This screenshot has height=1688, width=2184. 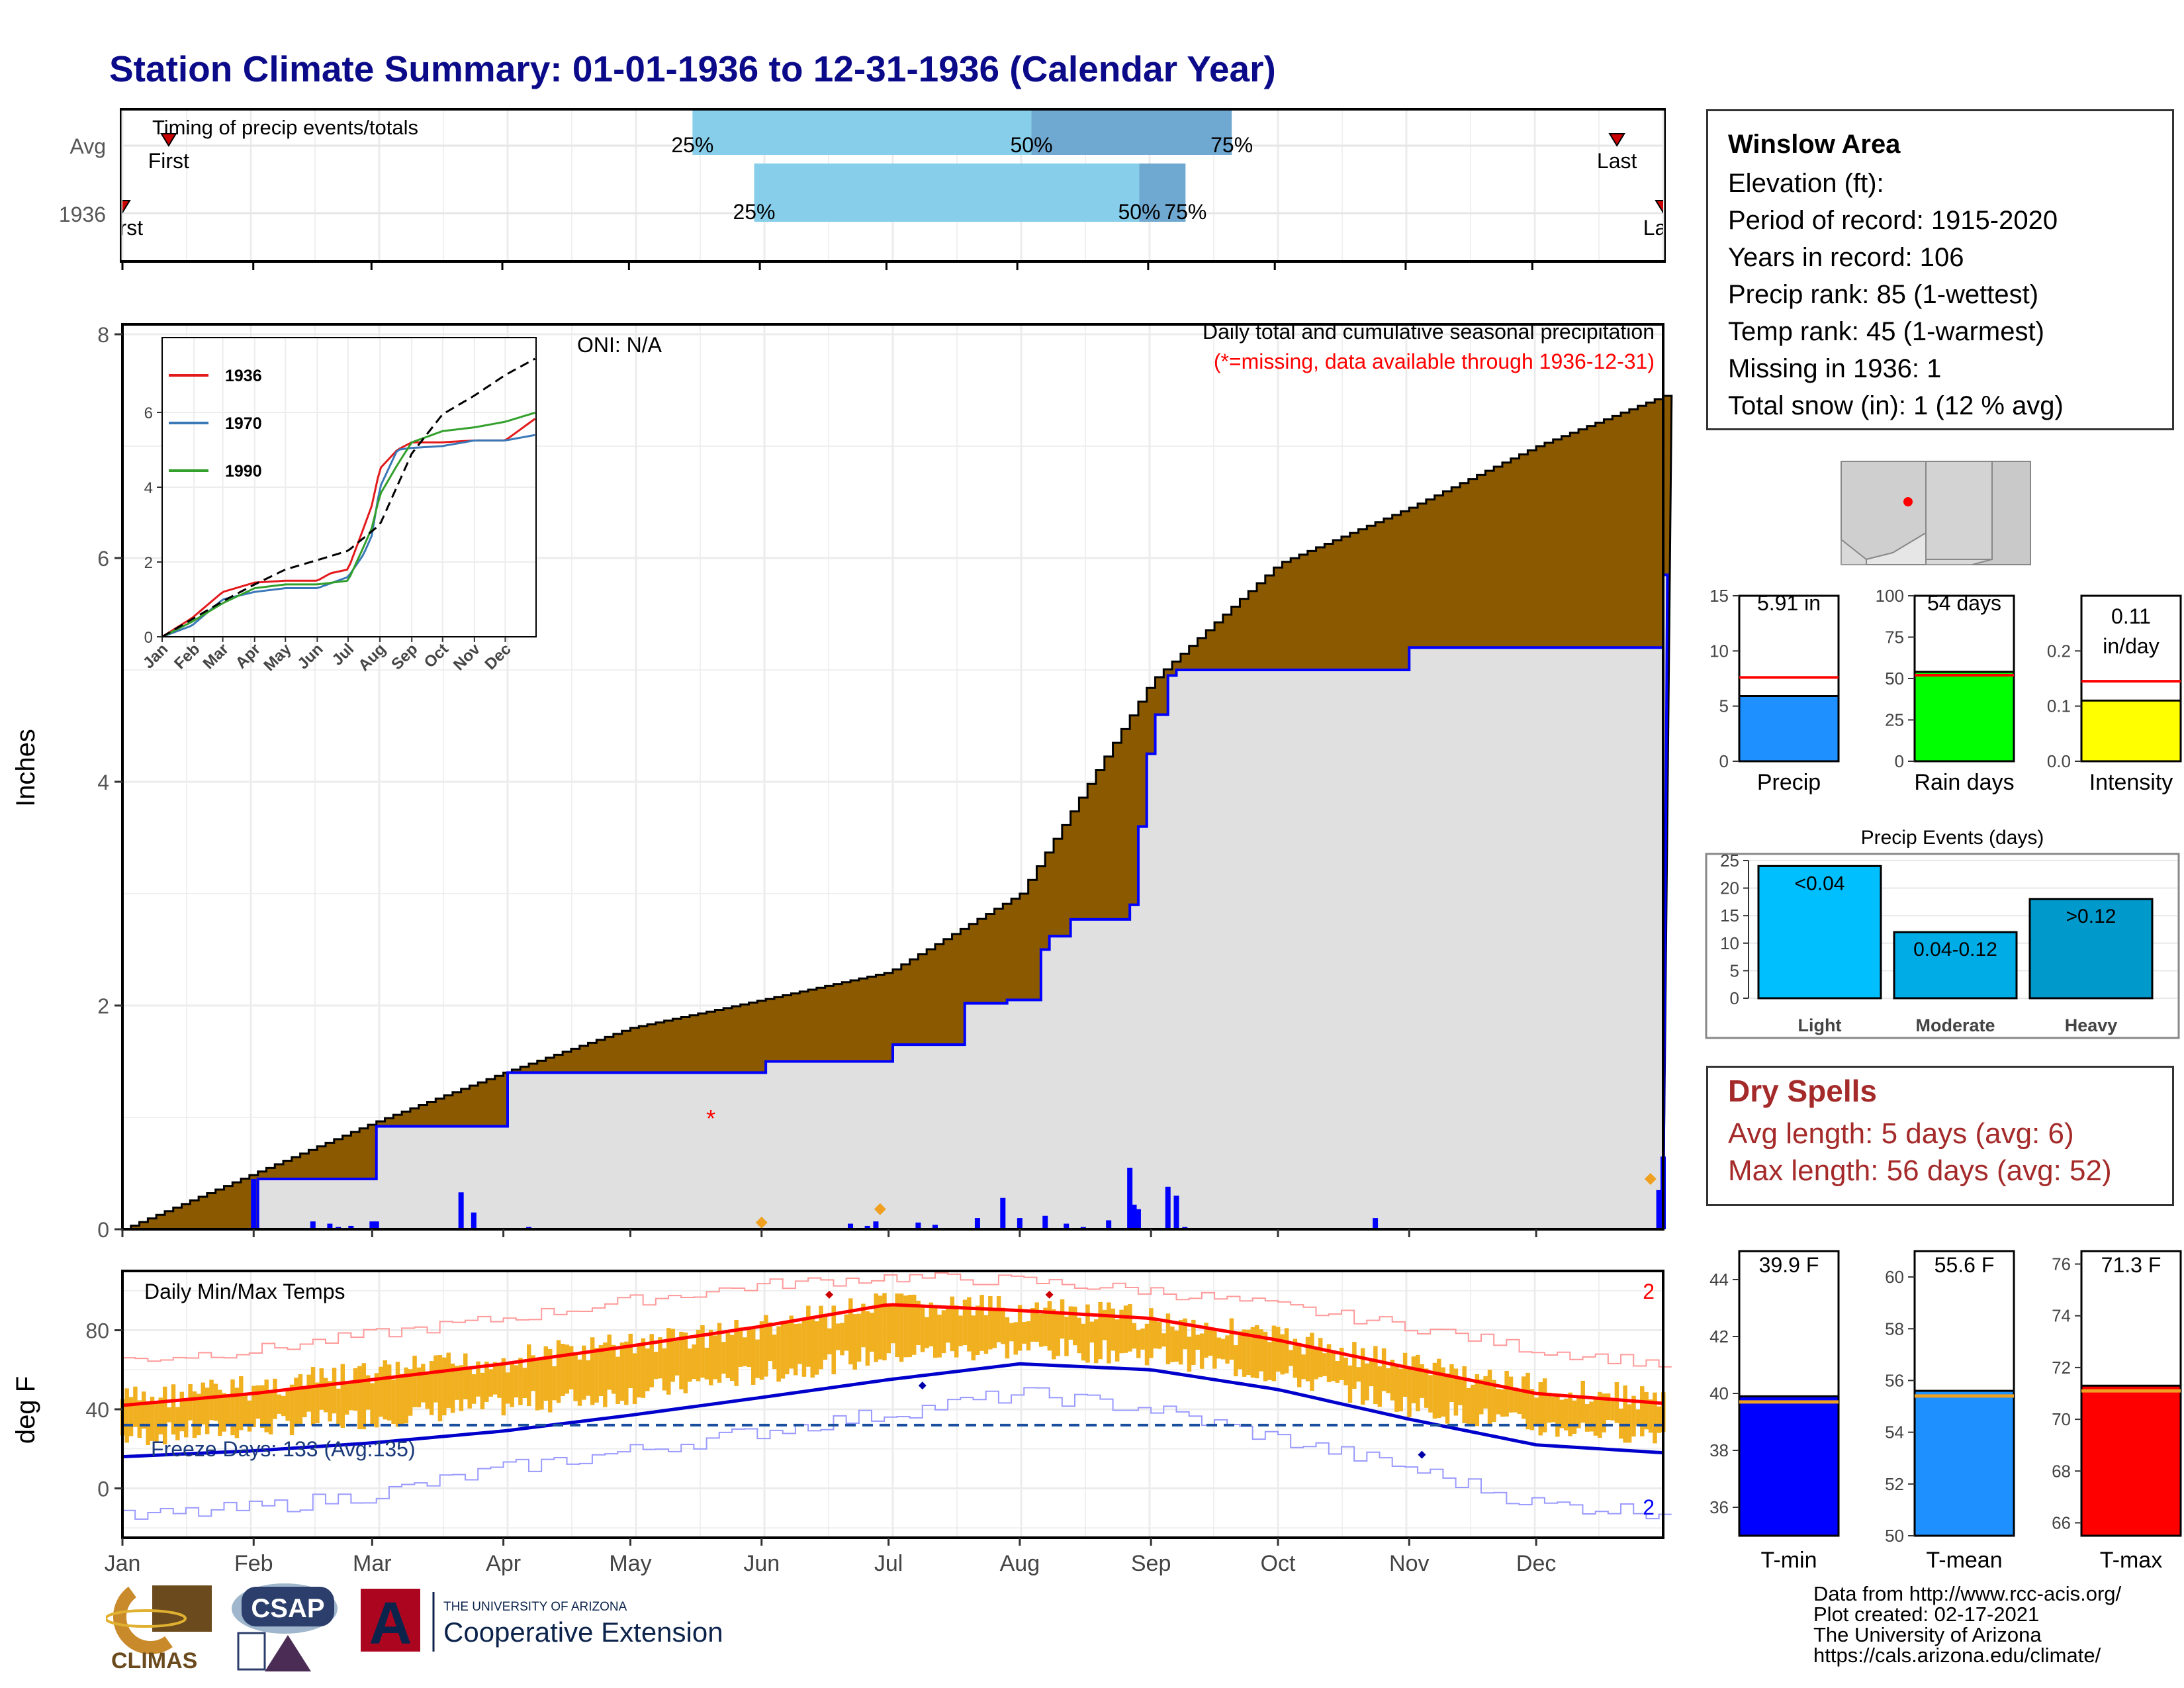 What do you see at coordinates (829, 1294) in the screenshot?
I see `record-high-marker` at bounding box center [829, 1294].